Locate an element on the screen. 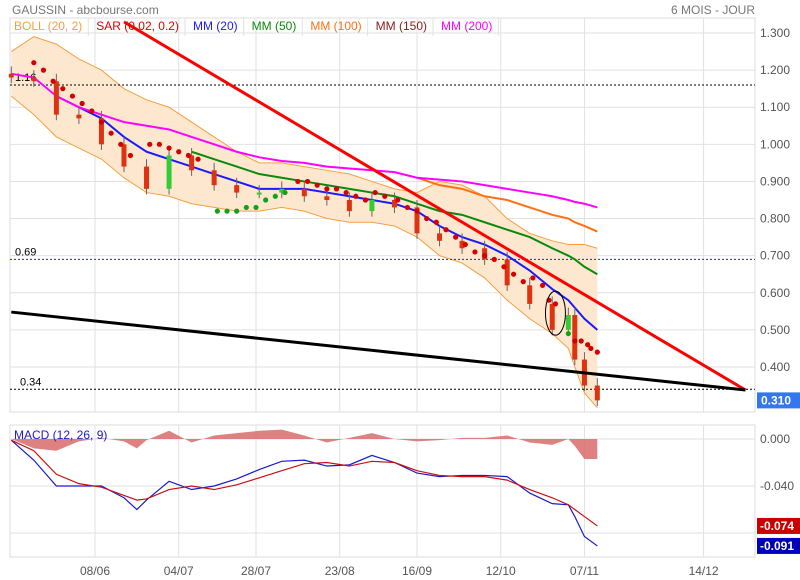  y-tick-label: 1.300 is located at coordinates (775, 33).